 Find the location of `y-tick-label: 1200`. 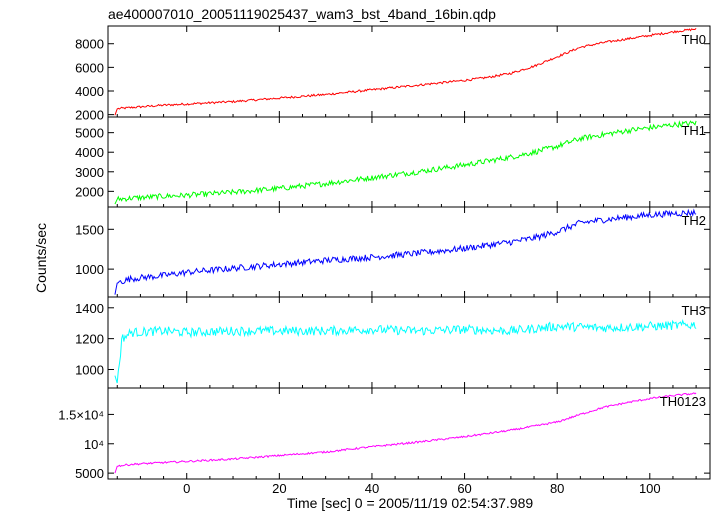

y-tick-label: 1200 is located at coordinates (89, 339).